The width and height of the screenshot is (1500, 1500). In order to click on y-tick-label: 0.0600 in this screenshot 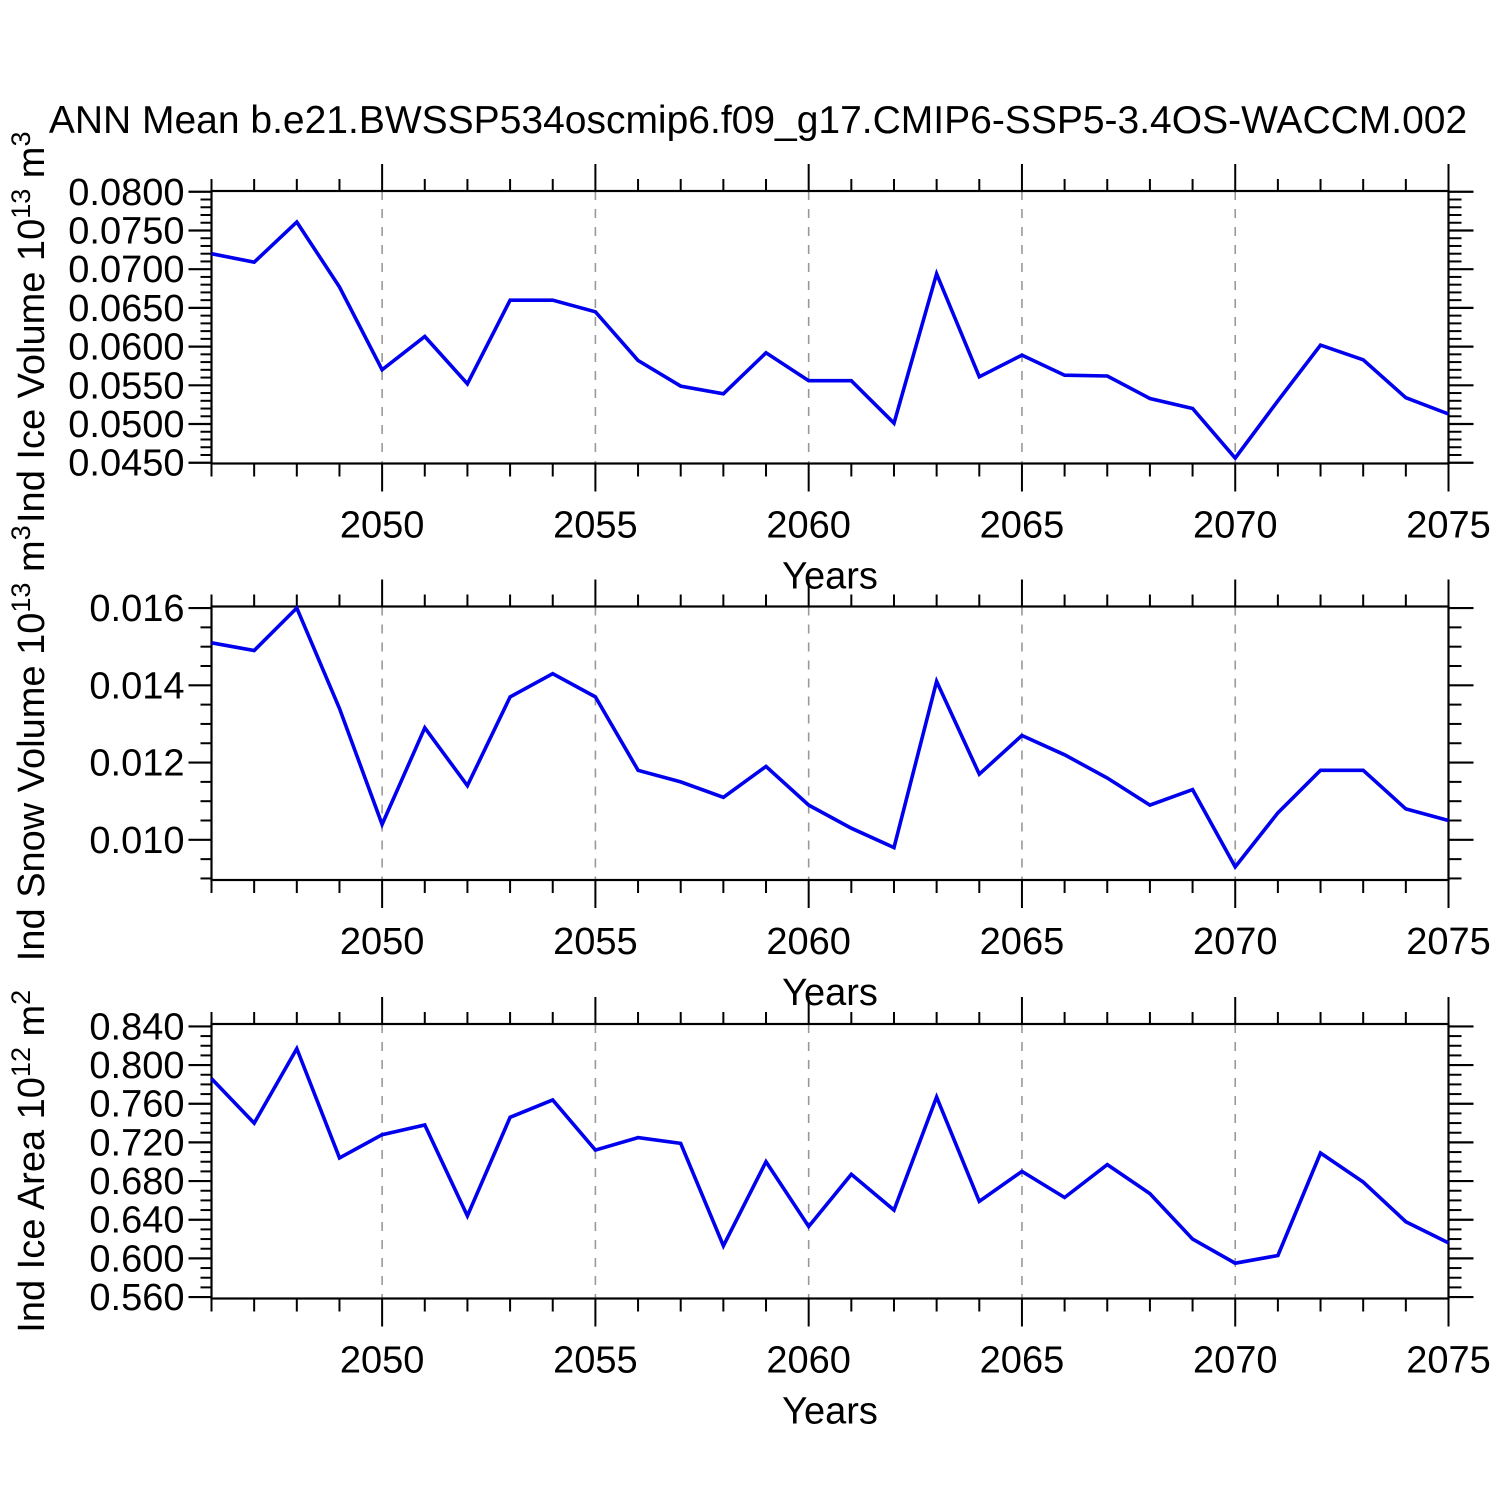, I will do `click(126, 348)`.